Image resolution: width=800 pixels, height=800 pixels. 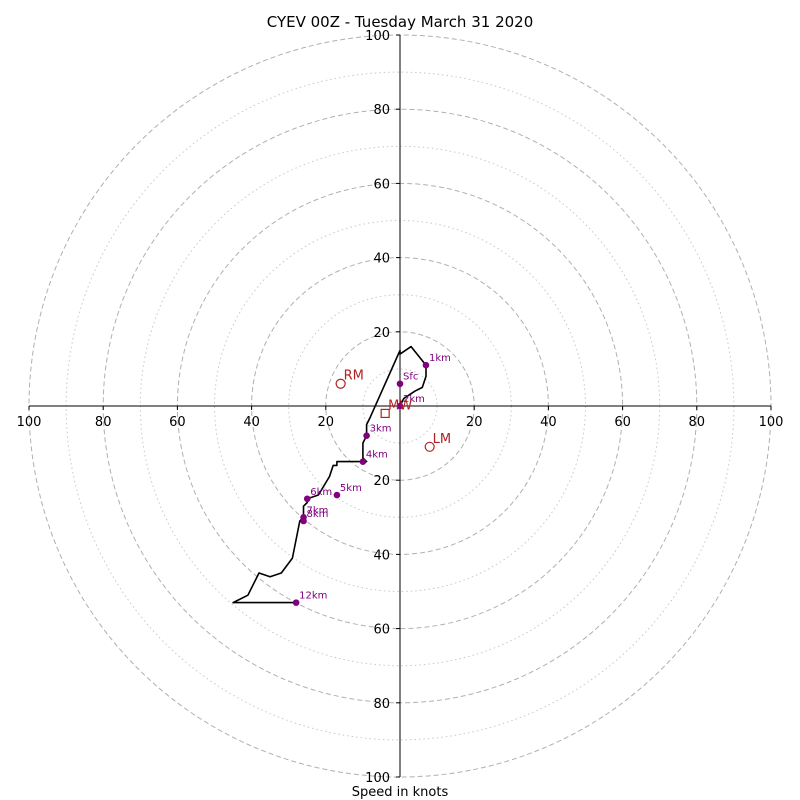 What do you see at coordinates (381, 429) in the screenshot?
I see `height-marker-label: 3km` at bounding box center [381, 429].